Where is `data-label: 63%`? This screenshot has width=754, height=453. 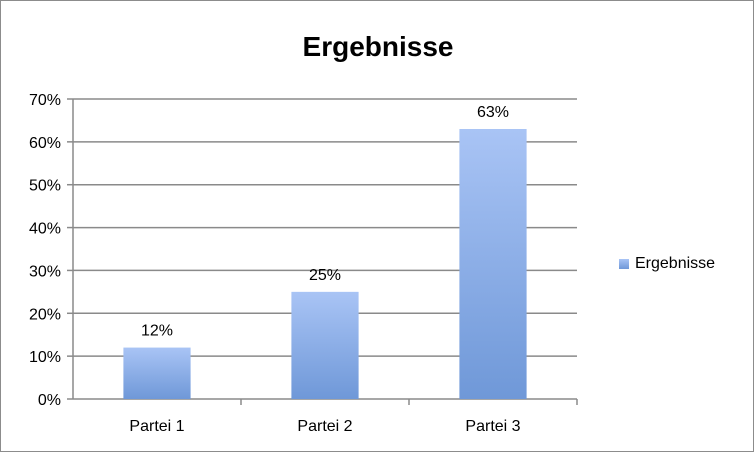 data-label: 63% is located at coordinates (493, 112).